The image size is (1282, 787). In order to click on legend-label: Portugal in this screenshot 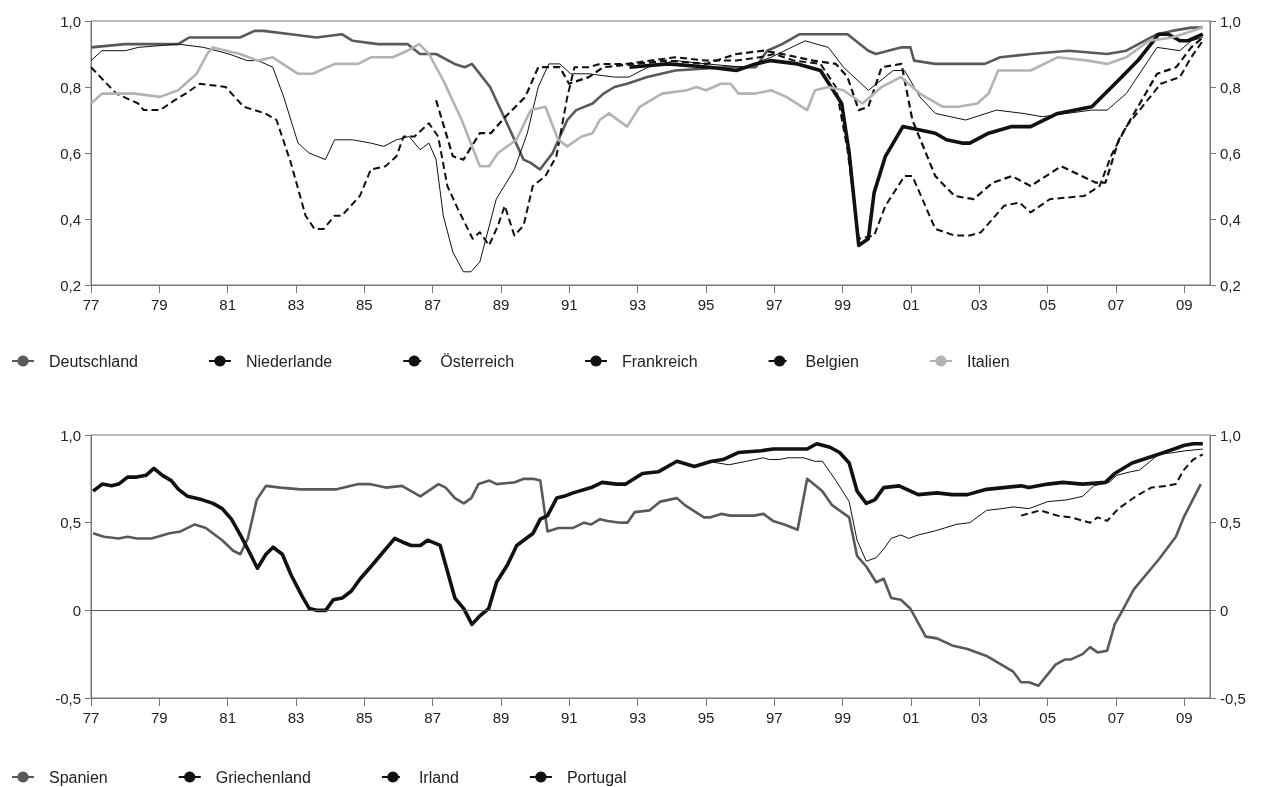, I will do `click(596, 777)`.